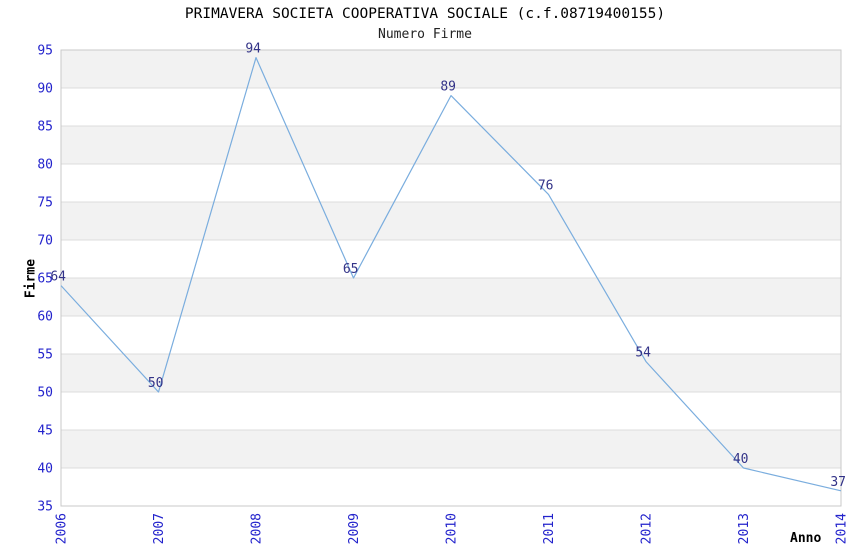  Describe the element at coordinates (842, 528) in the screenshot. I see `x-tick-label: 2014` at that location.